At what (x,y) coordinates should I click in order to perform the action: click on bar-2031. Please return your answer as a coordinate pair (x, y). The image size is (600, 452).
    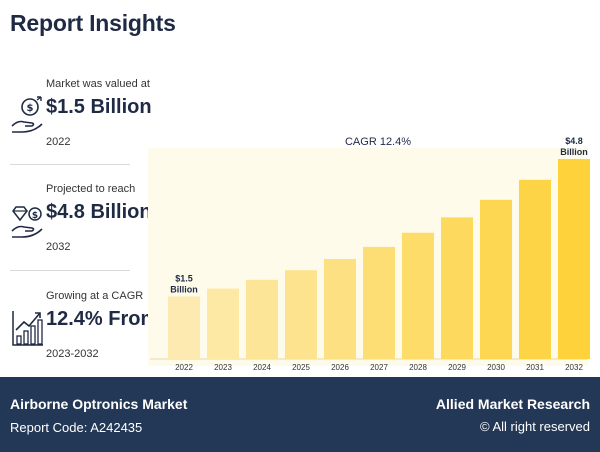
    Looking at the image, I should click on (535, 269).